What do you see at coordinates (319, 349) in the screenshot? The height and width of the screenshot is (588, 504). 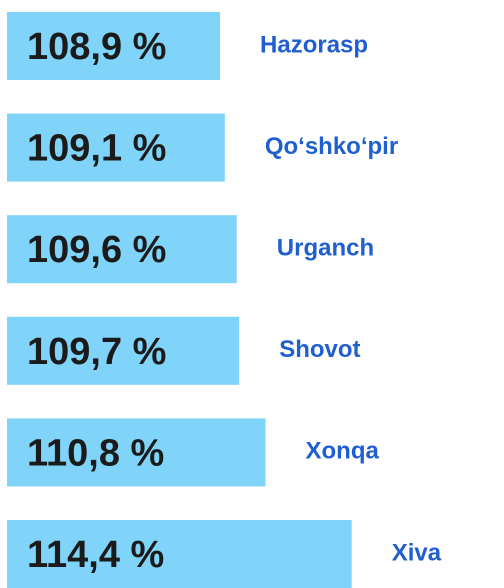 I see `category-label: Shovot` at bounding box center [319, 349].